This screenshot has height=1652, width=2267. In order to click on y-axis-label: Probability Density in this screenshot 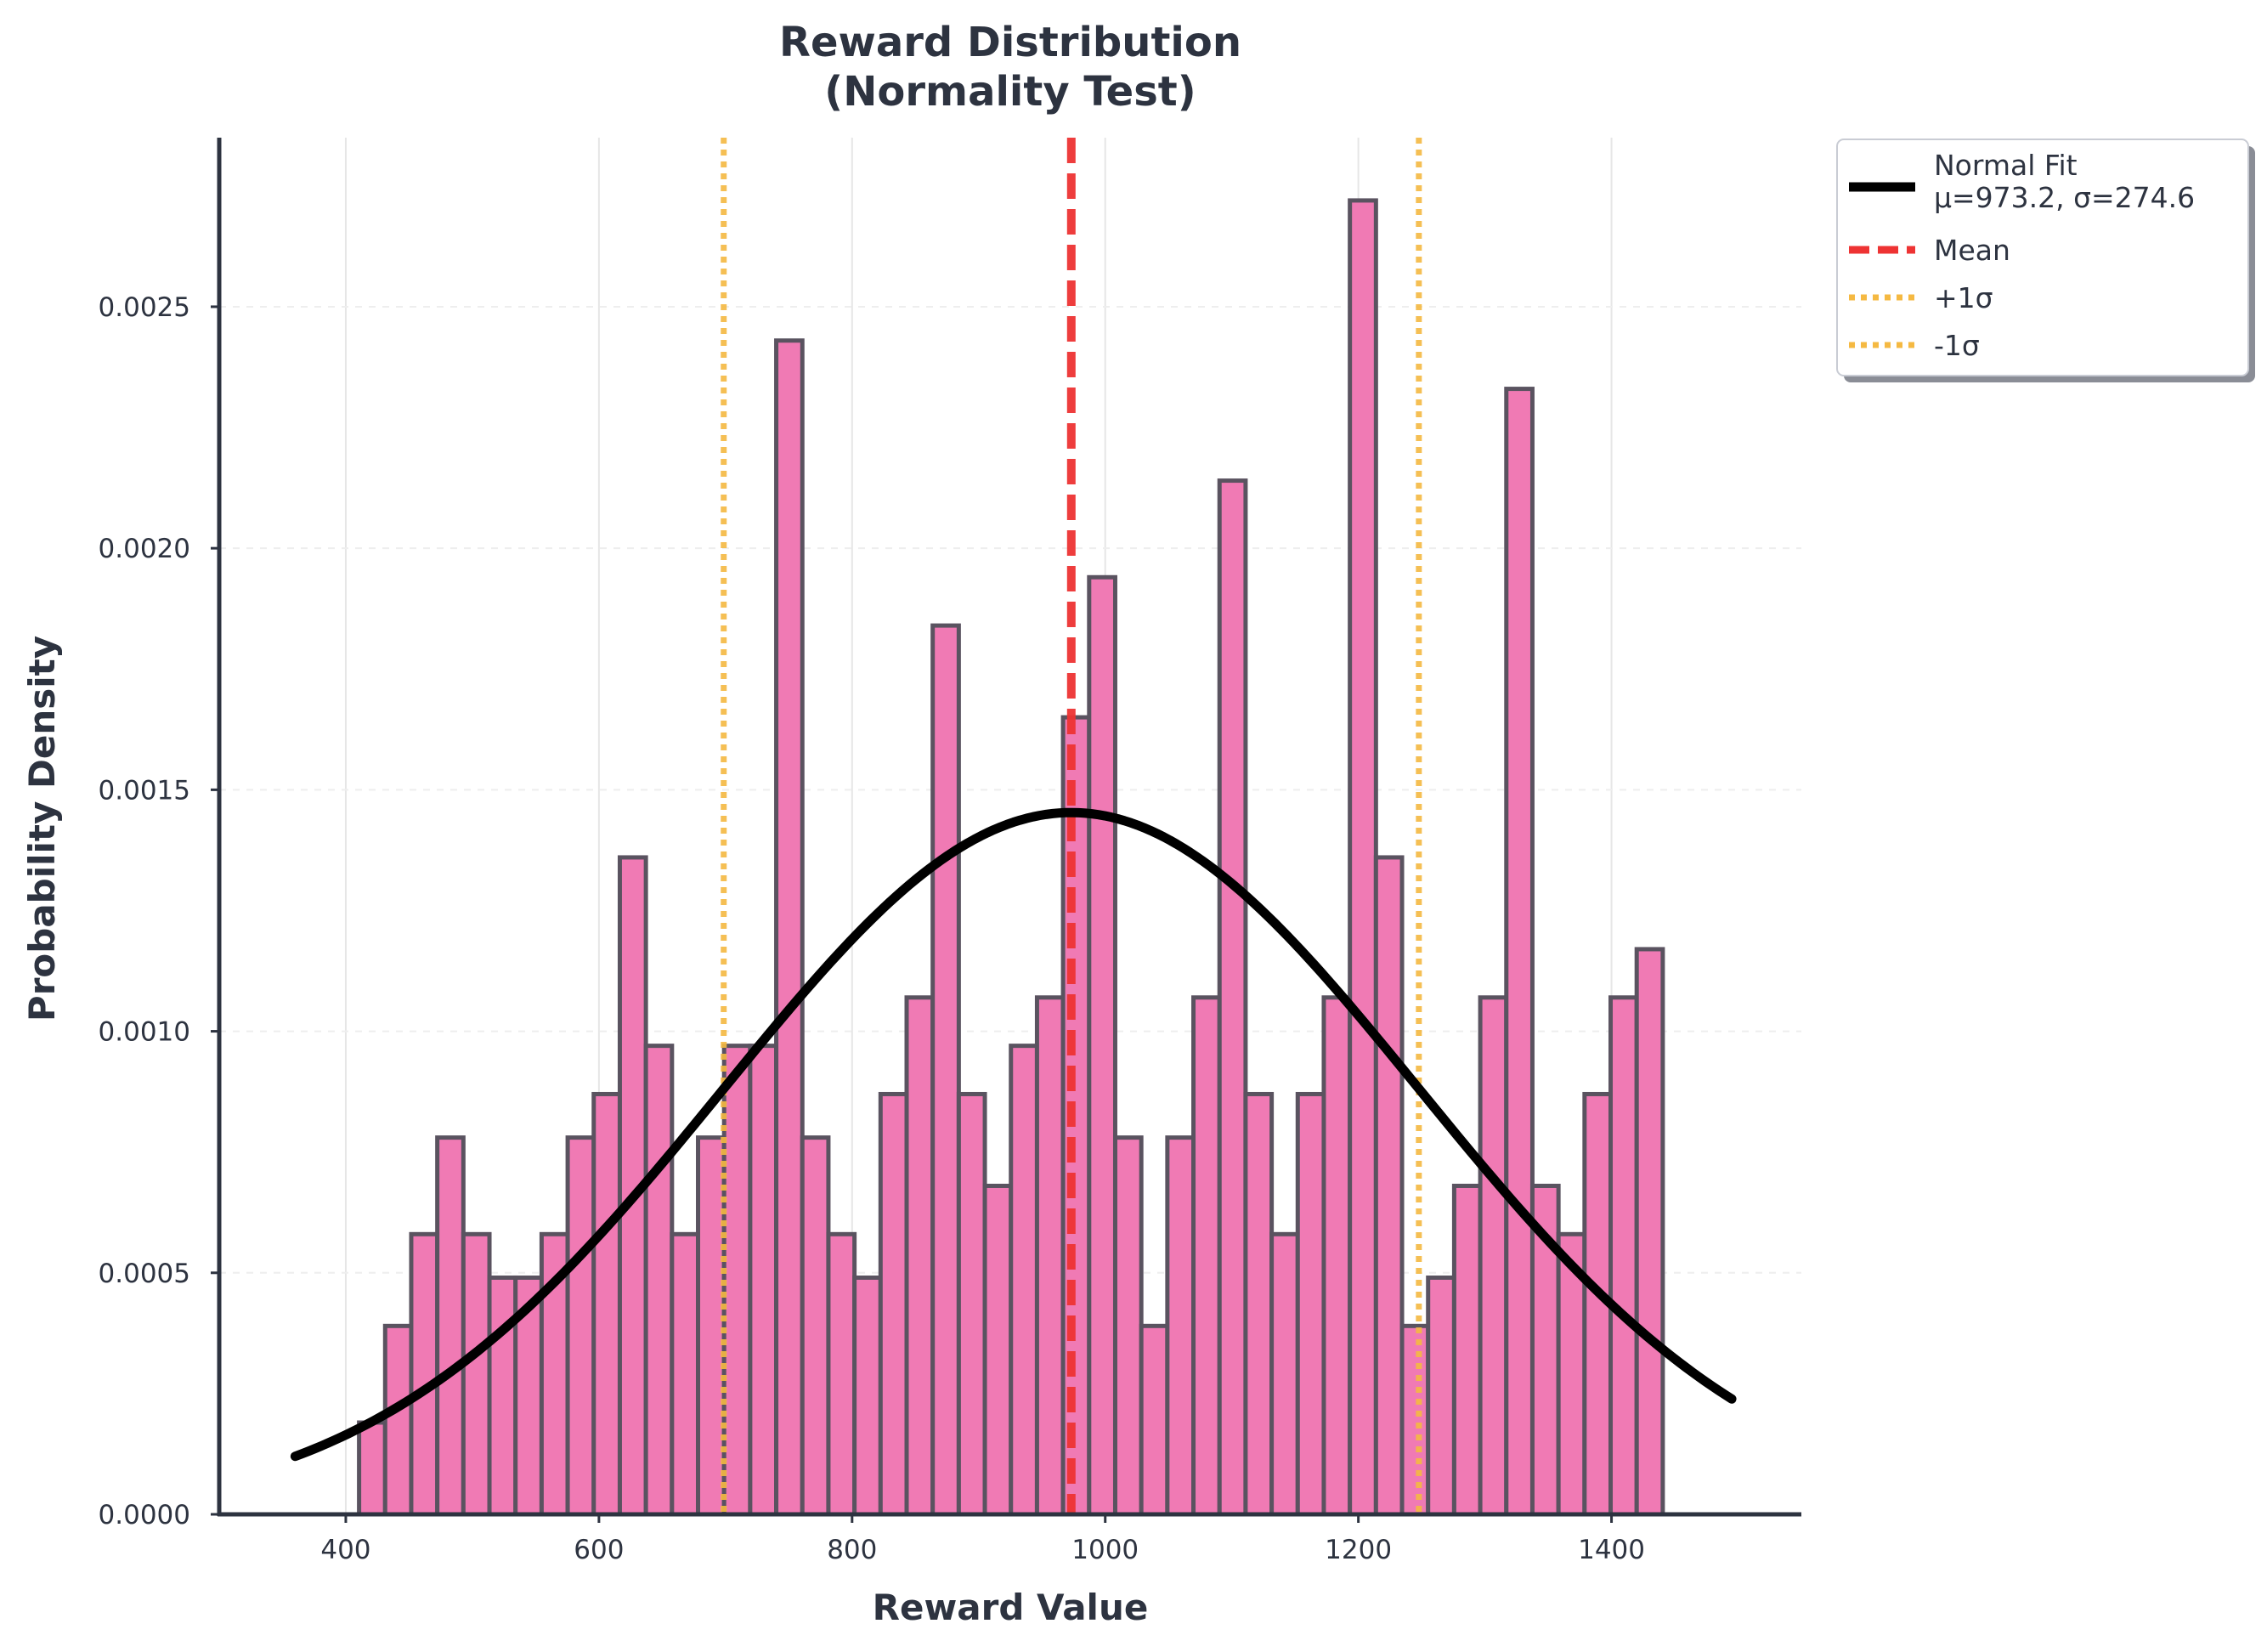, I will do `click(42, 828)`.